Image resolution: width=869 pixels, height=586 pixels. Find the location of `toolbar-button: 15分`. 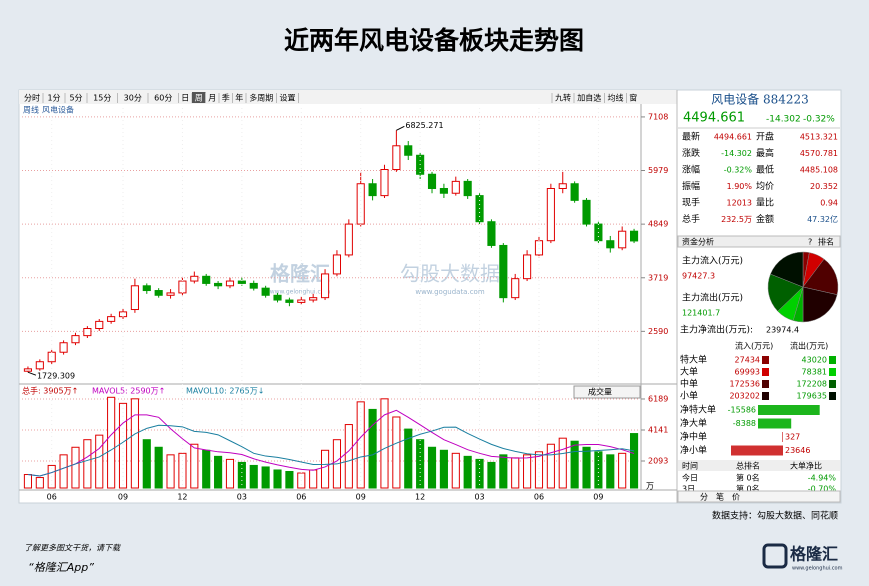

toolbar-button: 15分 is located at coordinates (102, 98).